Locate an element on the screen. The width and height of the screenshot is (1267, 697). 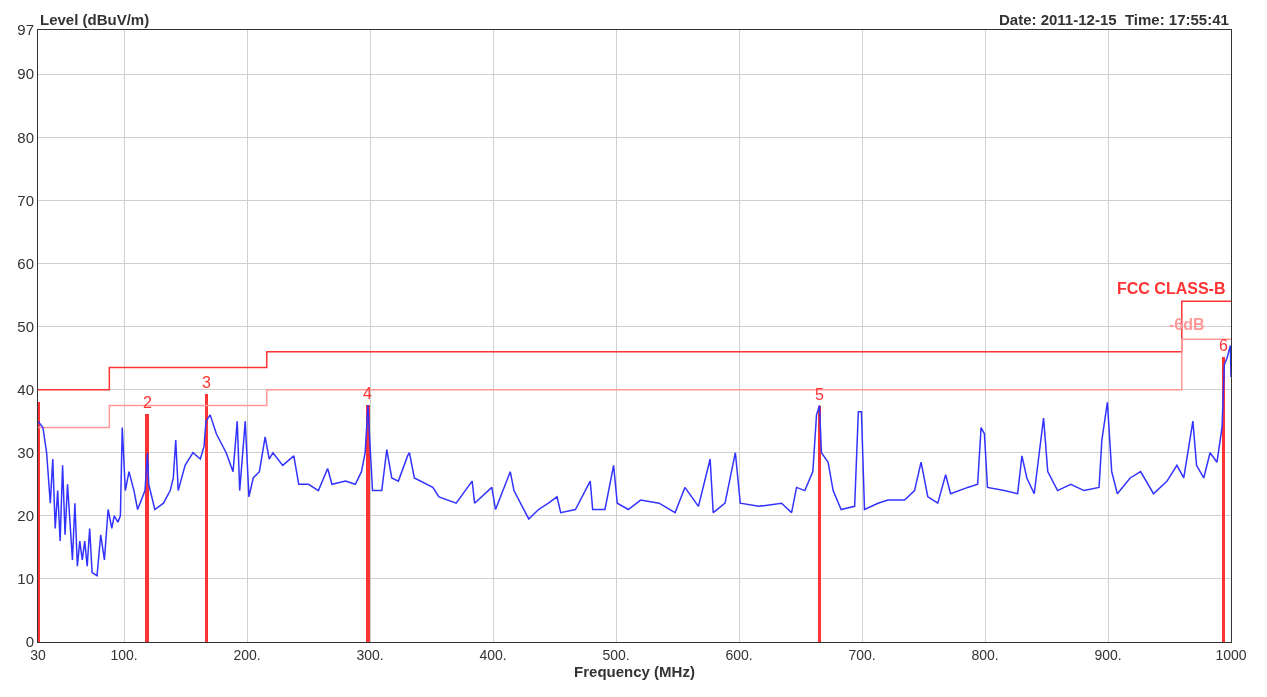
y-tick-label: 70 is located at coordinates (25, 200).